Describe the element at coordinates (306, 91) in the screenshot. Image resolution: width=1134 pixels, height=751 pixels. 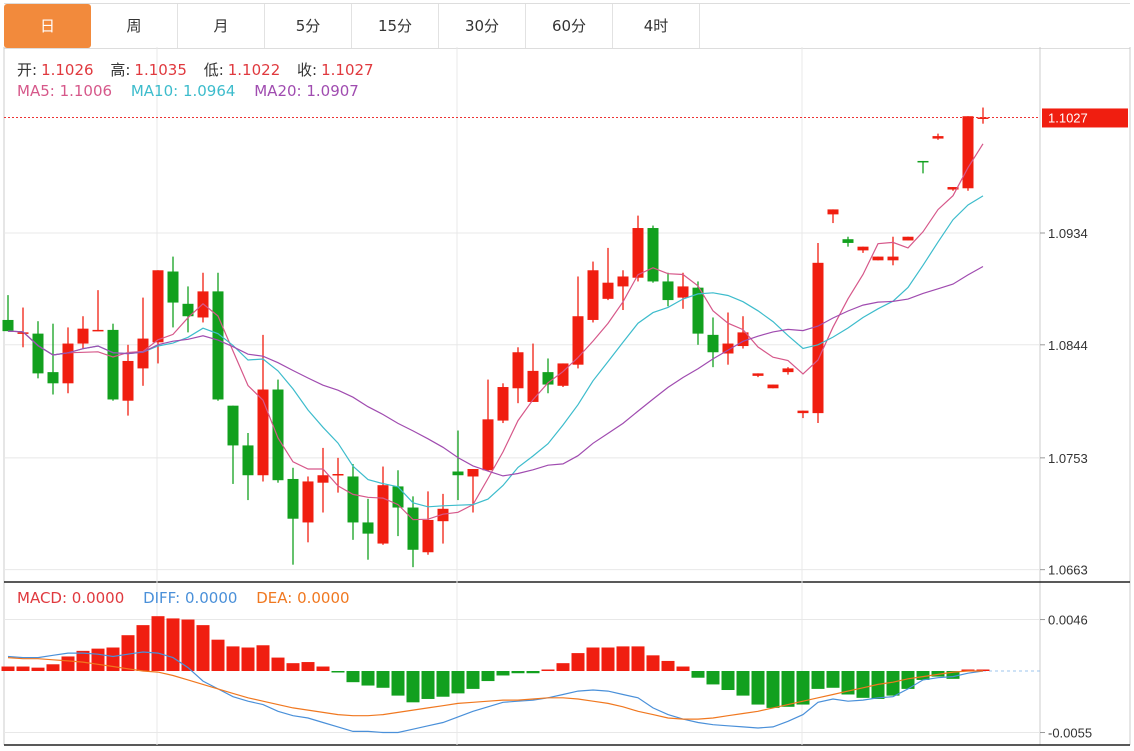
I see `ma20-value: MA20: 1.0907` at that location.